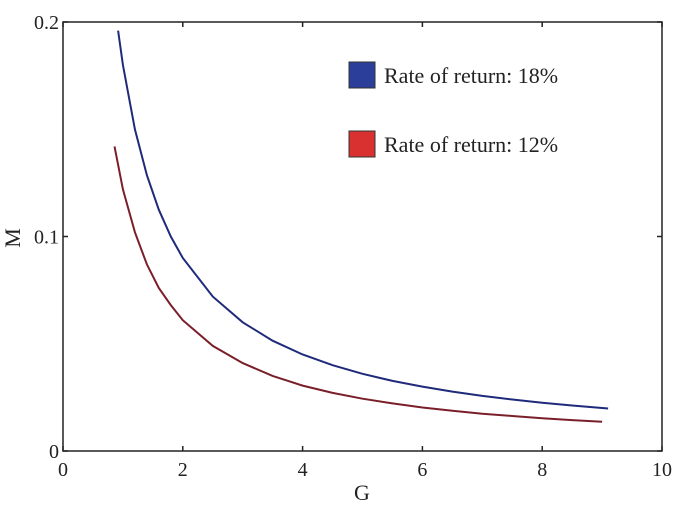 The height and width of the screenshot is (511, 679). Describe the element at coordinates (54, 452) in the screenshot. I see `y-tick-label: 0` at that location.